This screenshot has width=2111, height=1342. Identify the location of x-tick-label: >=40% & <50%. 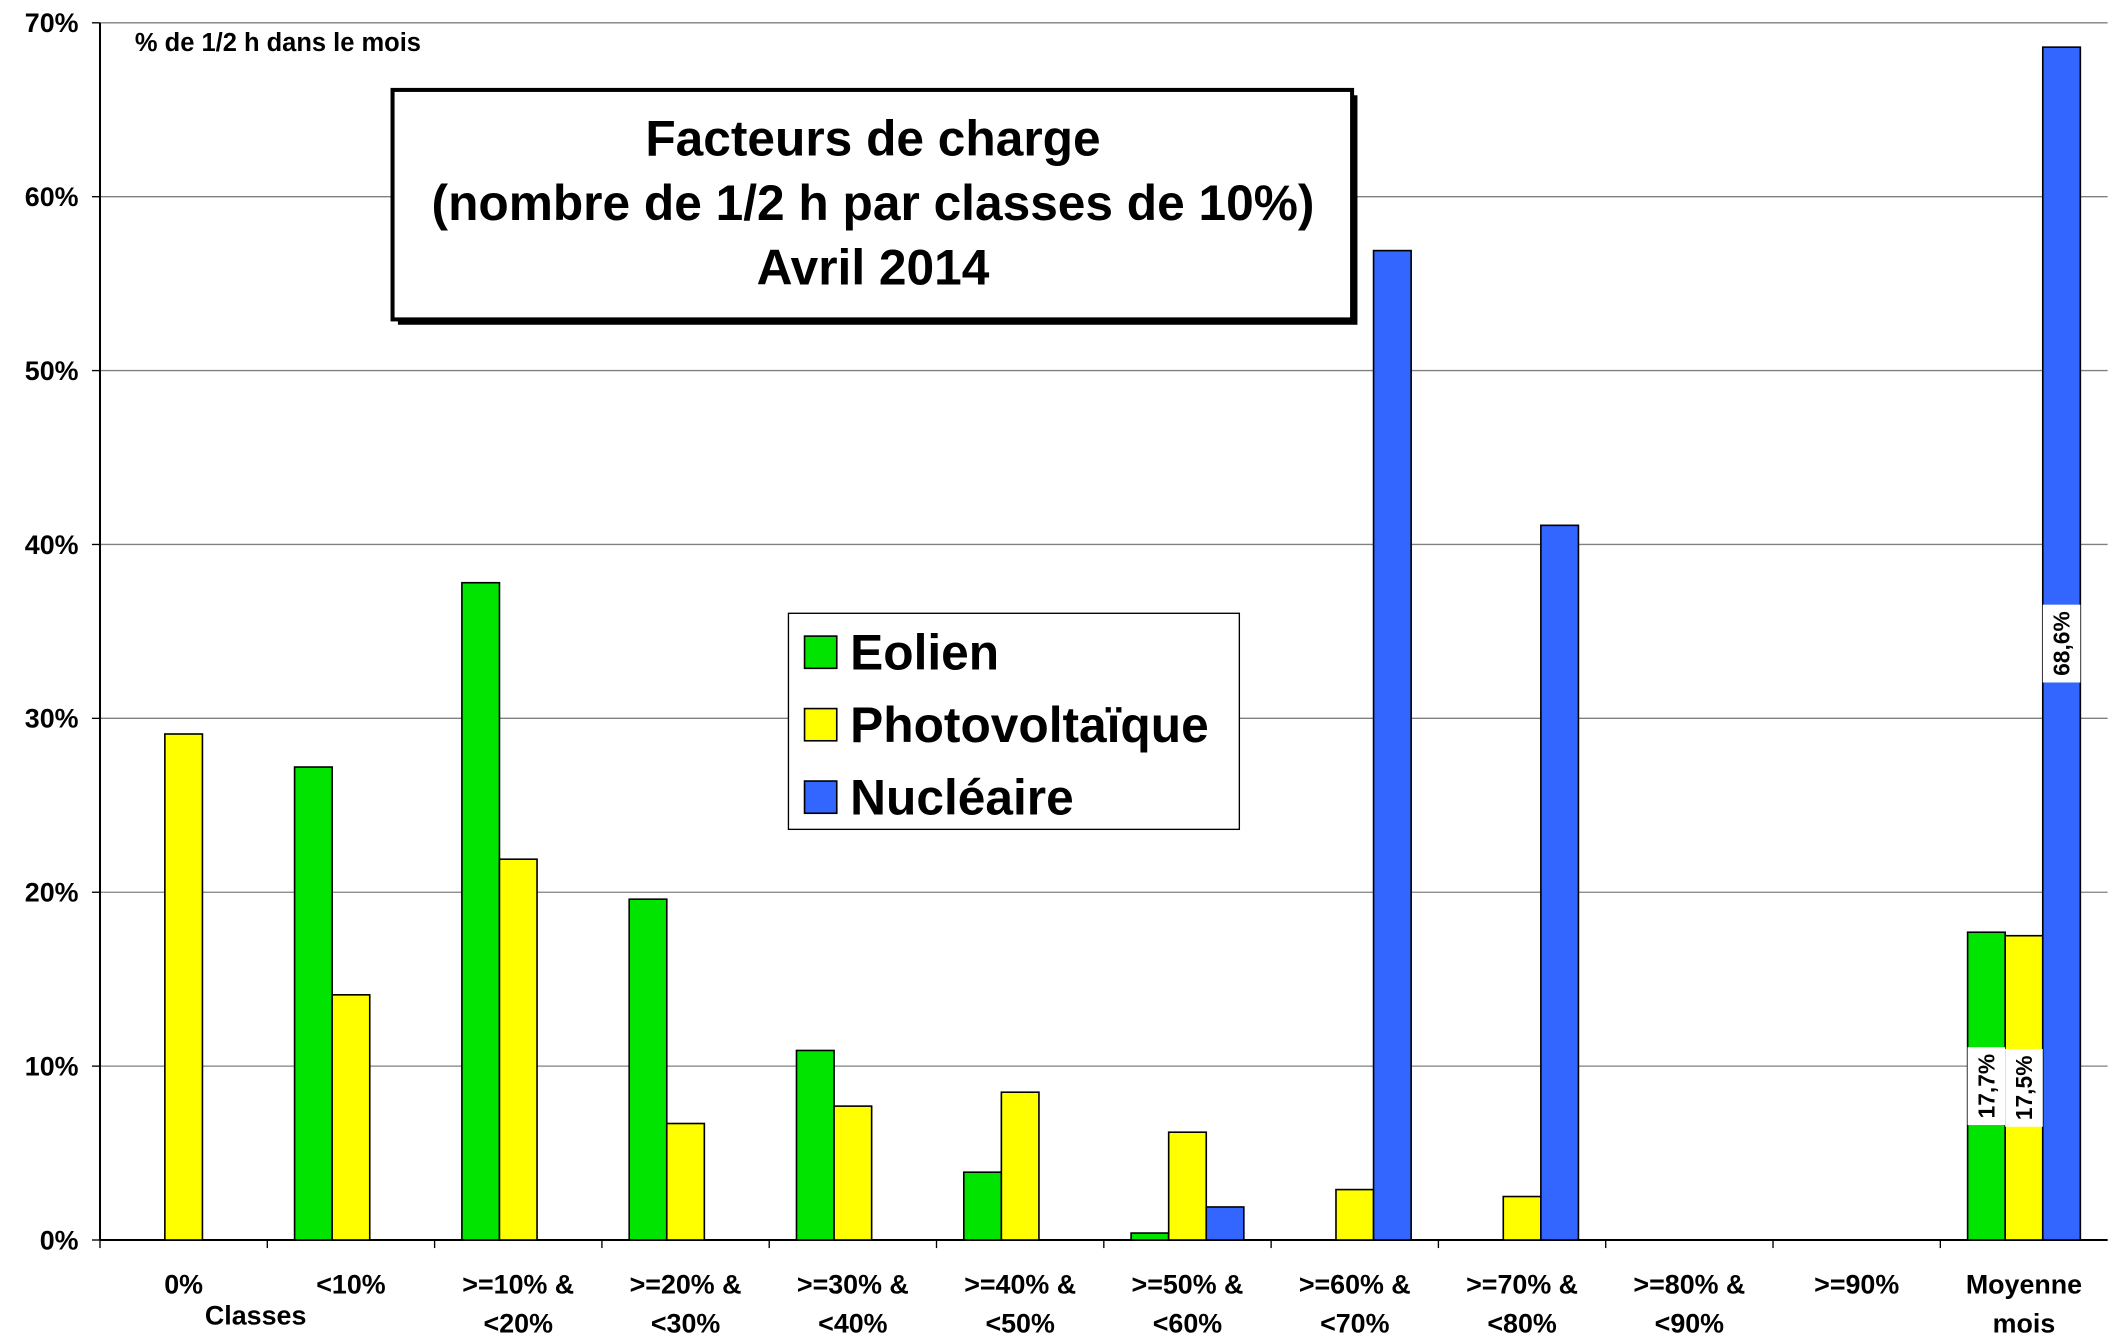
(1020, 1304).